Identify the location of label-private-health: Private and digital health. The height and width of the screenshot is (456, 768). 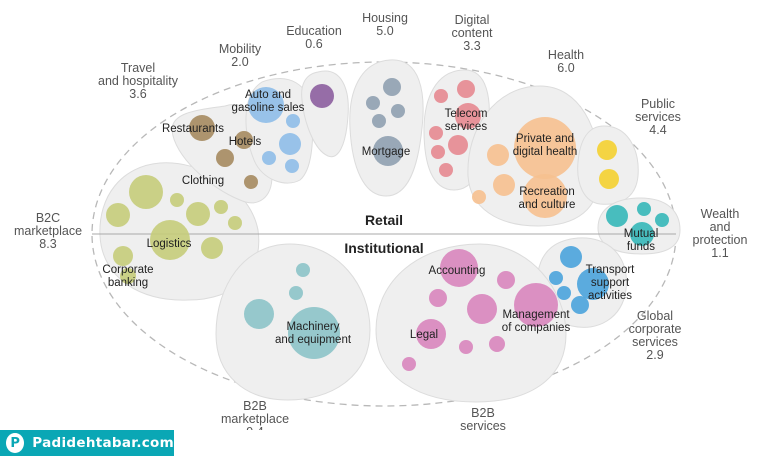
(545, 145).